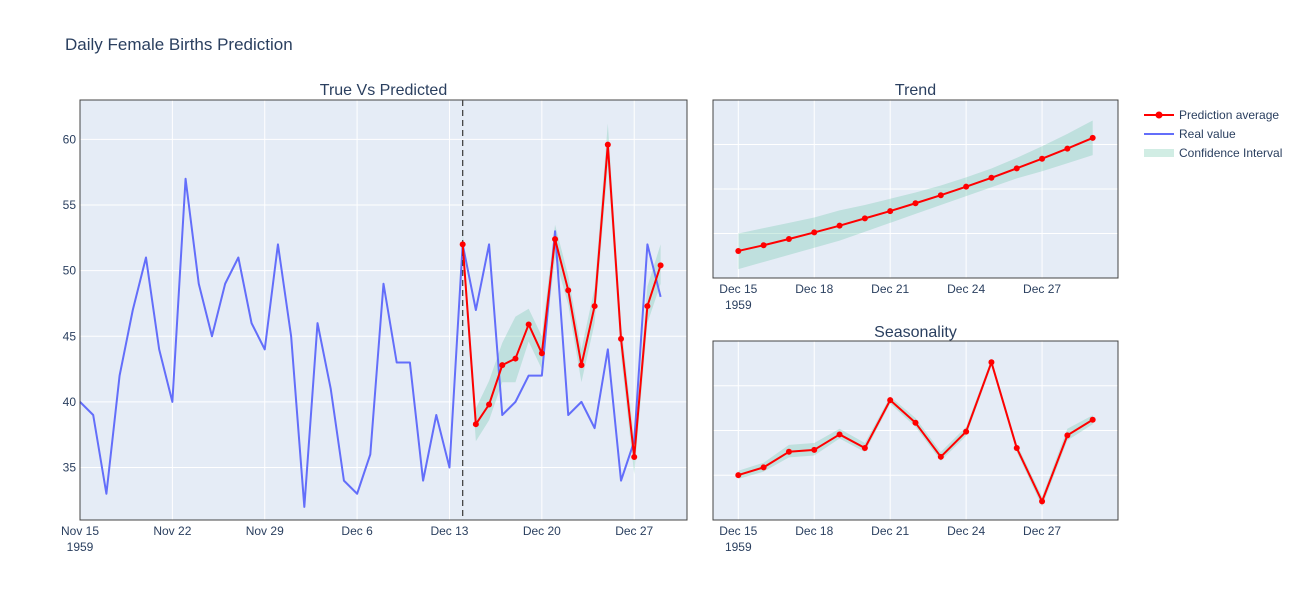 The image size is (1300, 605). Describe the element at coordinates (80, 531) in the screenshot. I see `x-tick-label: Nov 15` at that location.